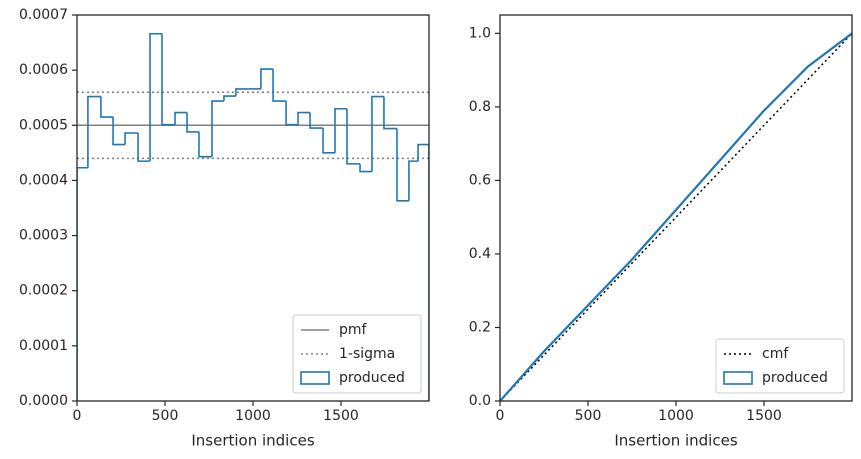 The image size is (861, 459). What do you see at coordinates (43, 291) in the screenshot?
I see `y-tick-label: 0.0002` at bounding box center [43, 291].